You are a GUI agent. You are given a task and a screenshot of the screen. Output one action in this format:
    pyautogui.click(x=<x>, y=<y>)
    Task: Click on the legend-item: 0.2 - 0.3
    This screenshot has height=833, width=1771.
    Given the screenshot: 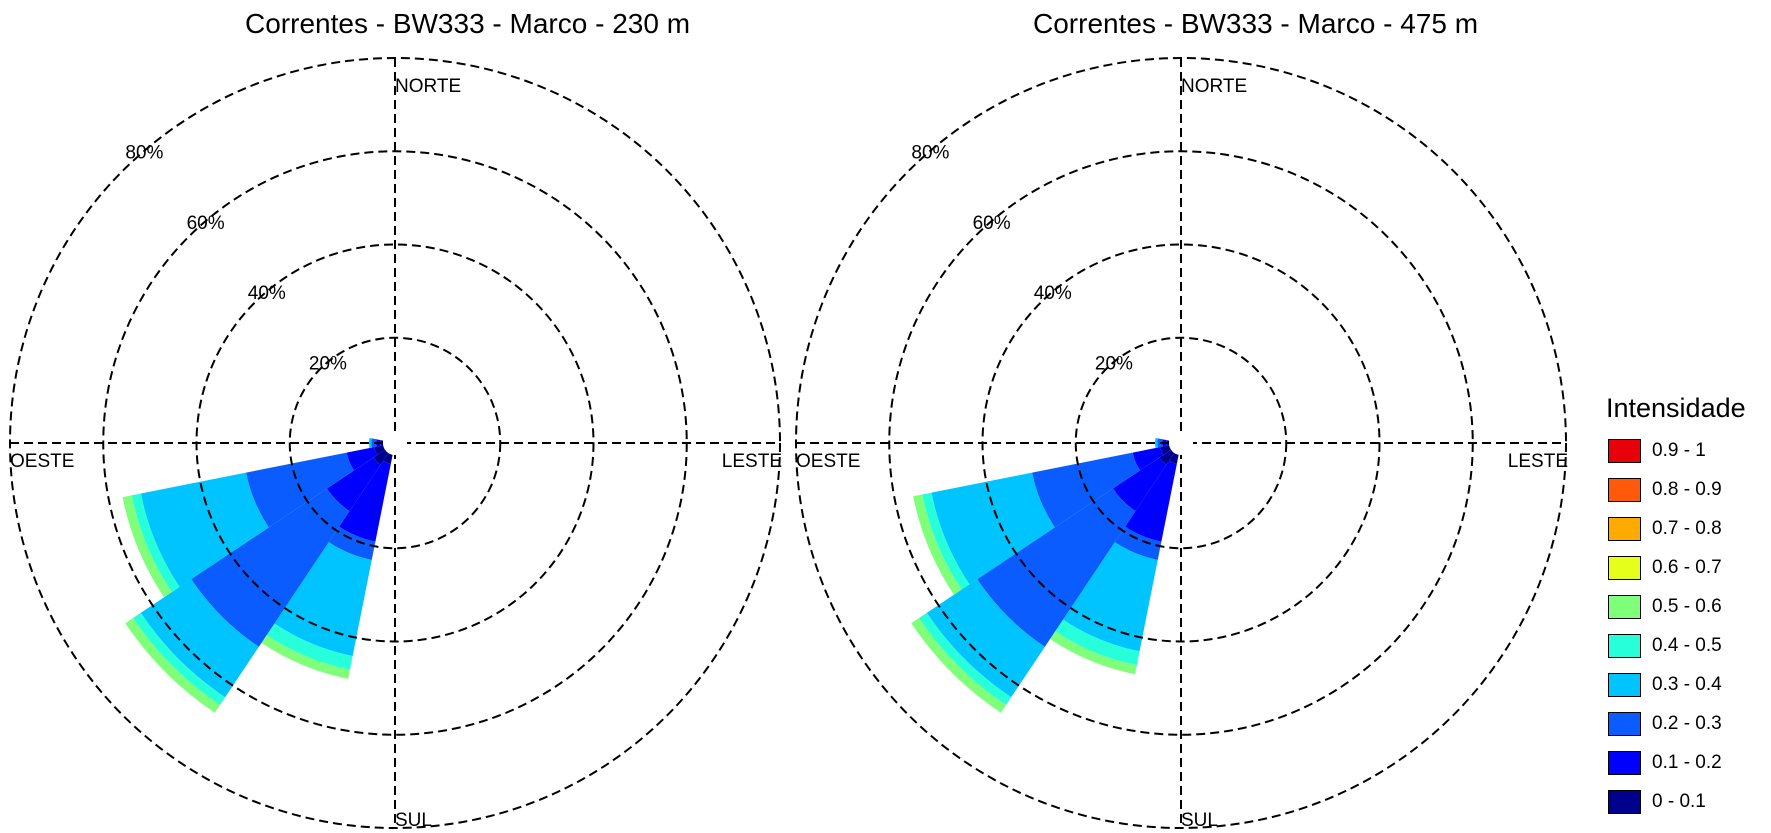 What is the action you would take?
    pyautogui.click(x=1676, y=723)
    